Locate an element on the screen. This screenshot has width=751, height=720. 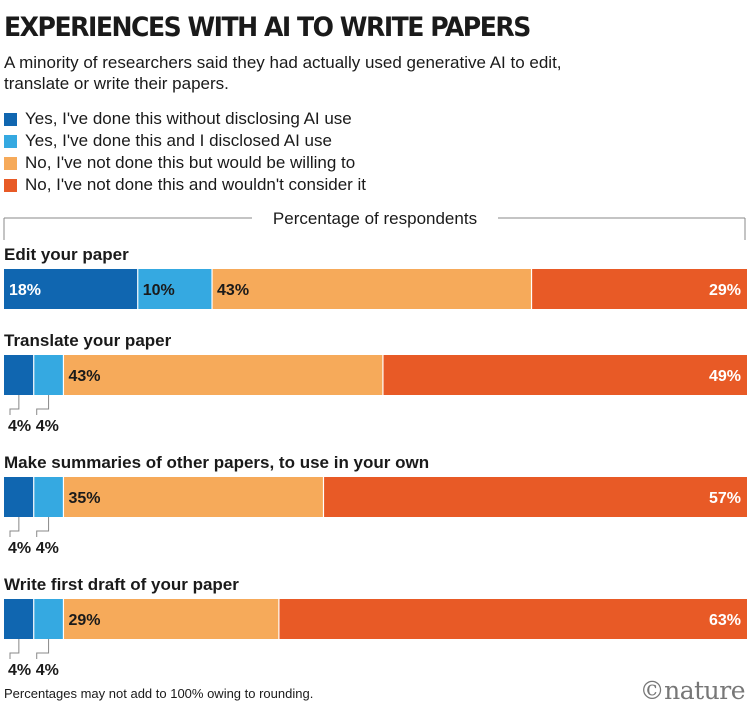
category-label: Edit your paper is located at coordinates (66, 254).